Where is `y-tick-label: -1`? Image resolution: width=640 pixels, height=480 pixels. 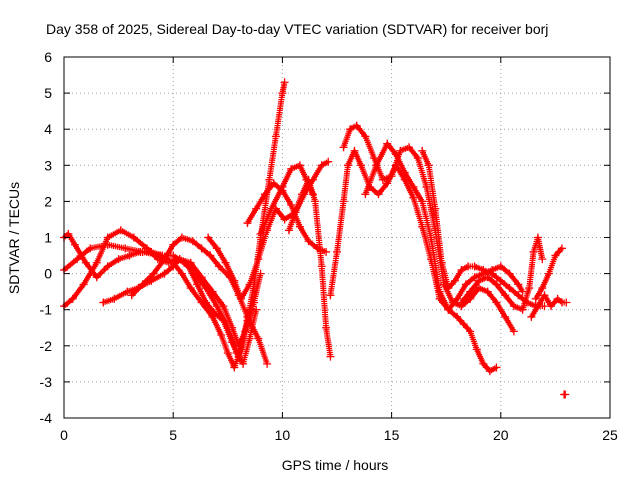
y-tick-label: -1 is located at coordinates (46, 310).